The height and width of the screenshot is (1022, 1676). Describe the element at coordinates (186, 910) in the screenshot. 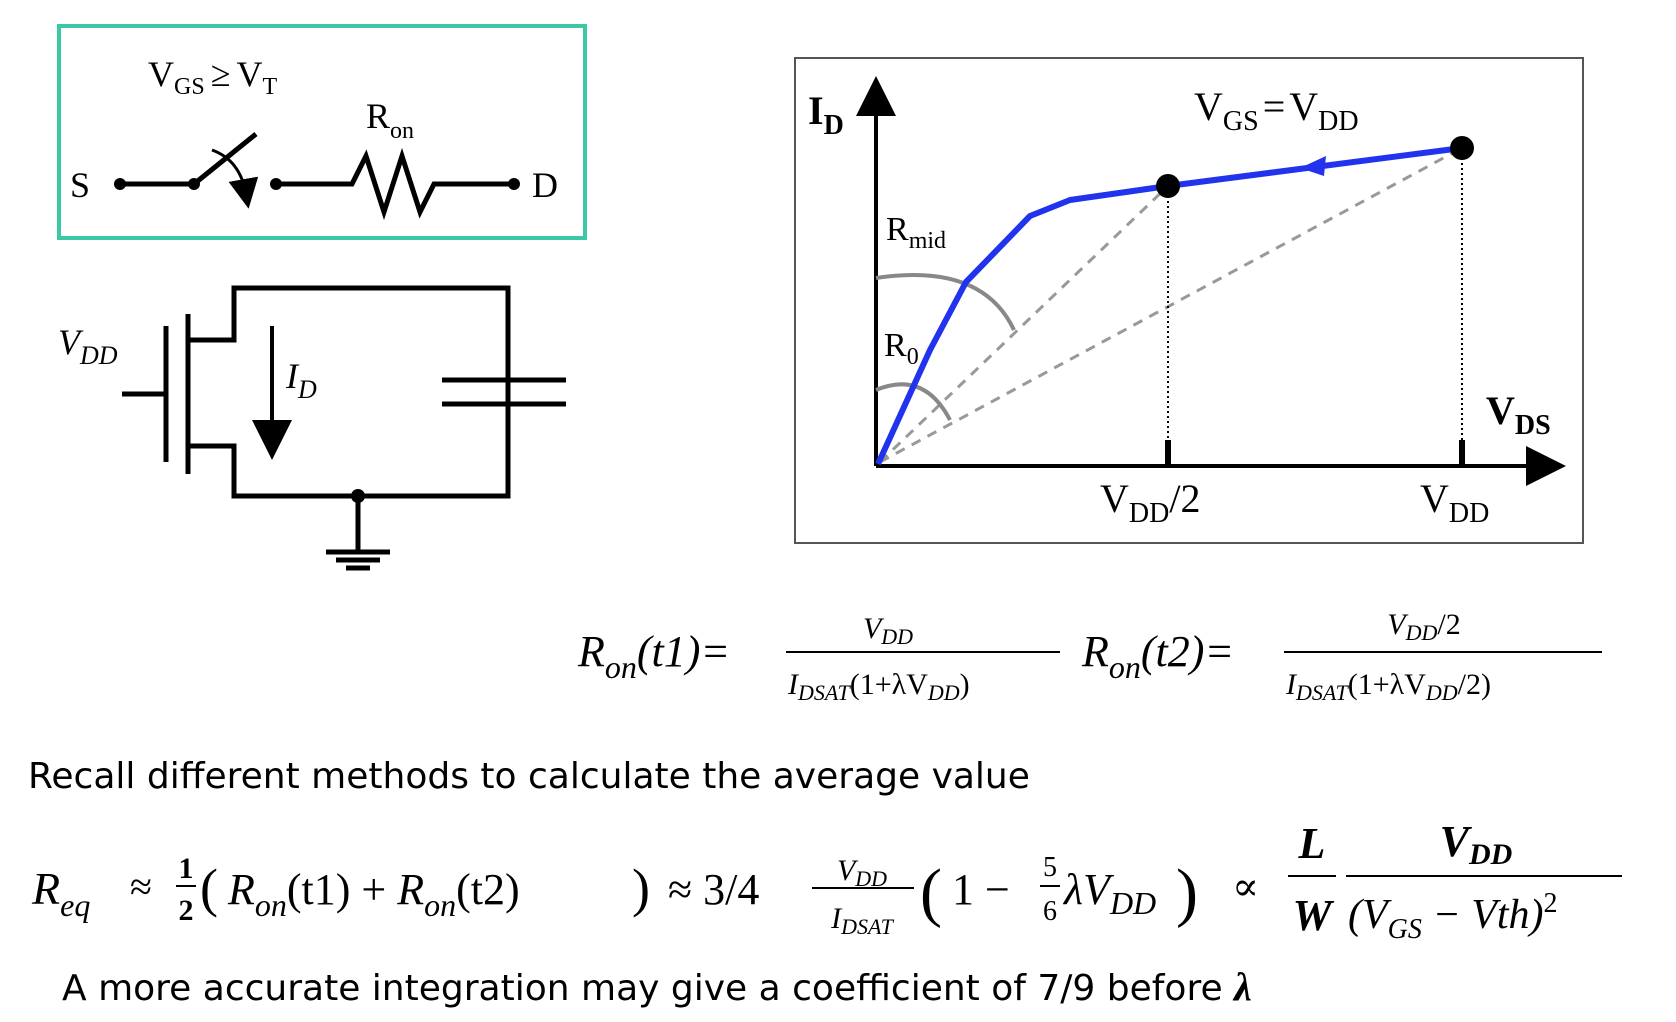

I see `half-denominator: 2` at that location.